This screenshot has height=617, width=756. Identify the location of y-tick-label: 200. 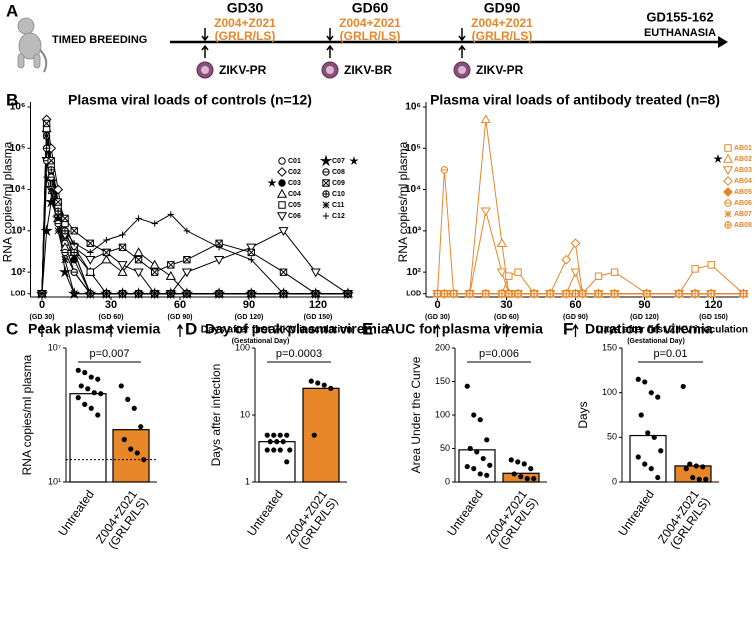
(442, 347).